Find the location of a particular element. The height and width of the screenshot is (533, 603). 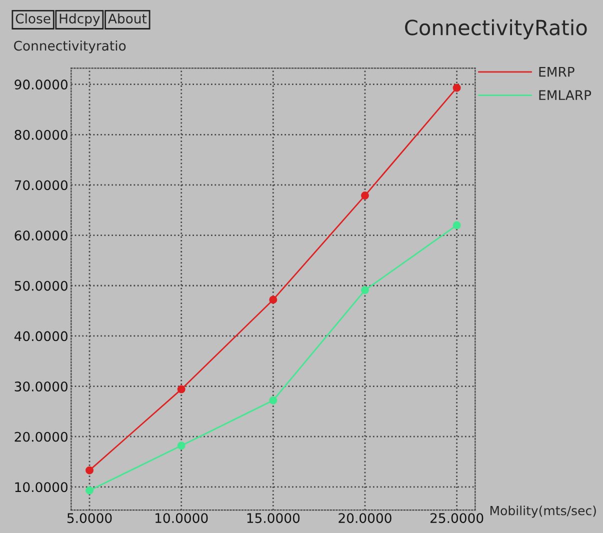

y-tick-label: 80.0000 is located at coordinates (41, 135).